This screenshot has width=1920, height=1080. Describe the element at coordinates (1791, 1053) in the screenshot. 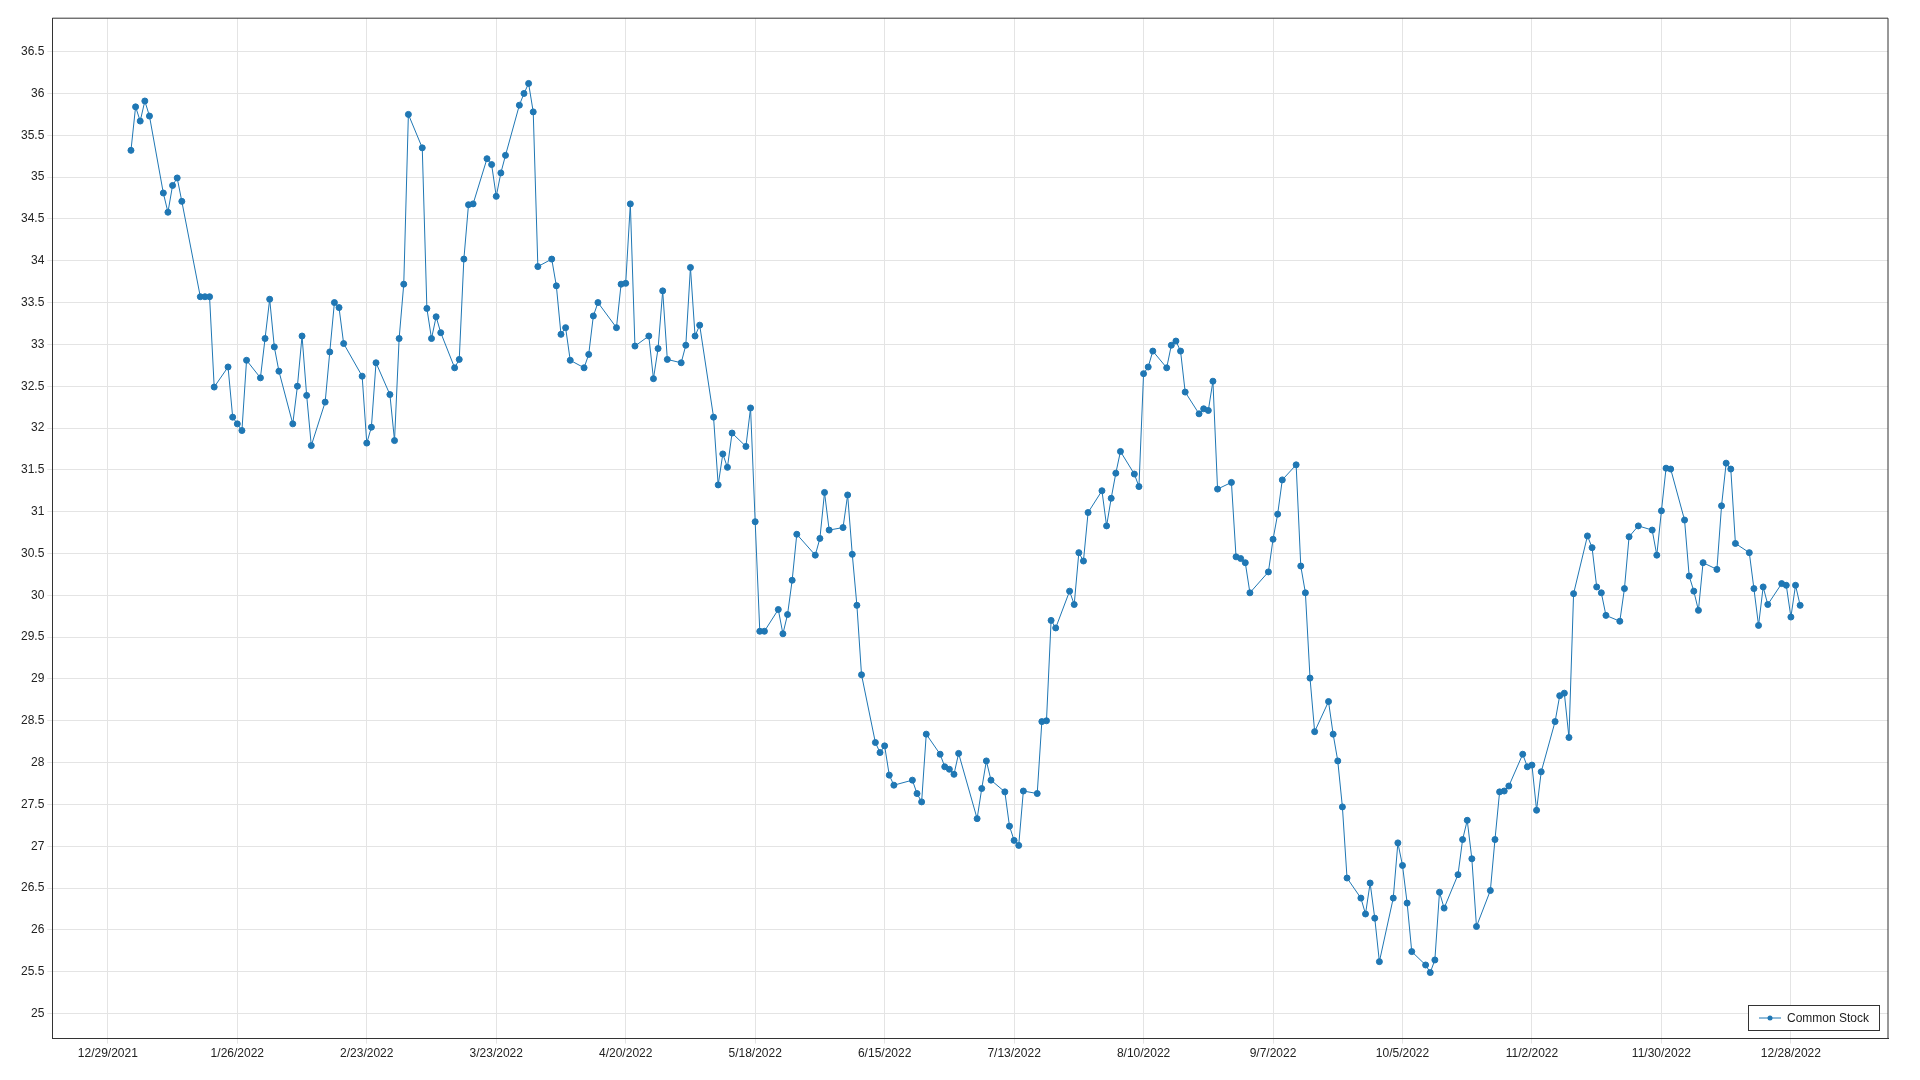

I see `x-tick-label: 12/28/2022` at that location.